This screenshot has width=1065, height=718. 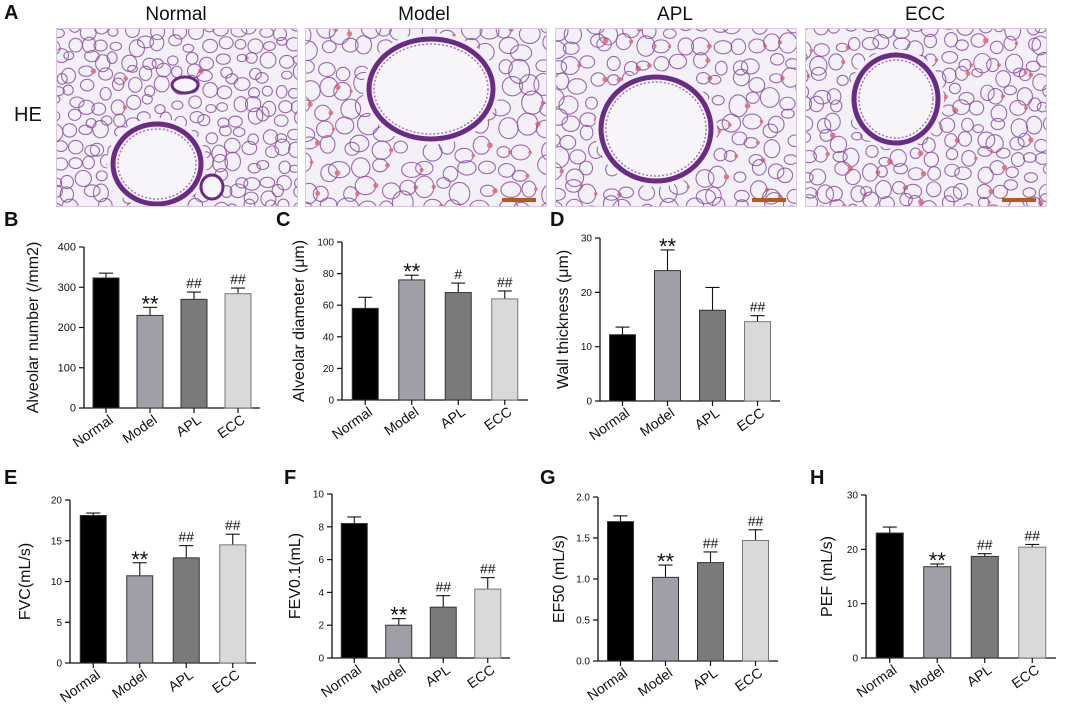 I want to click on micrograph-normal, so click(x=177, y=117).